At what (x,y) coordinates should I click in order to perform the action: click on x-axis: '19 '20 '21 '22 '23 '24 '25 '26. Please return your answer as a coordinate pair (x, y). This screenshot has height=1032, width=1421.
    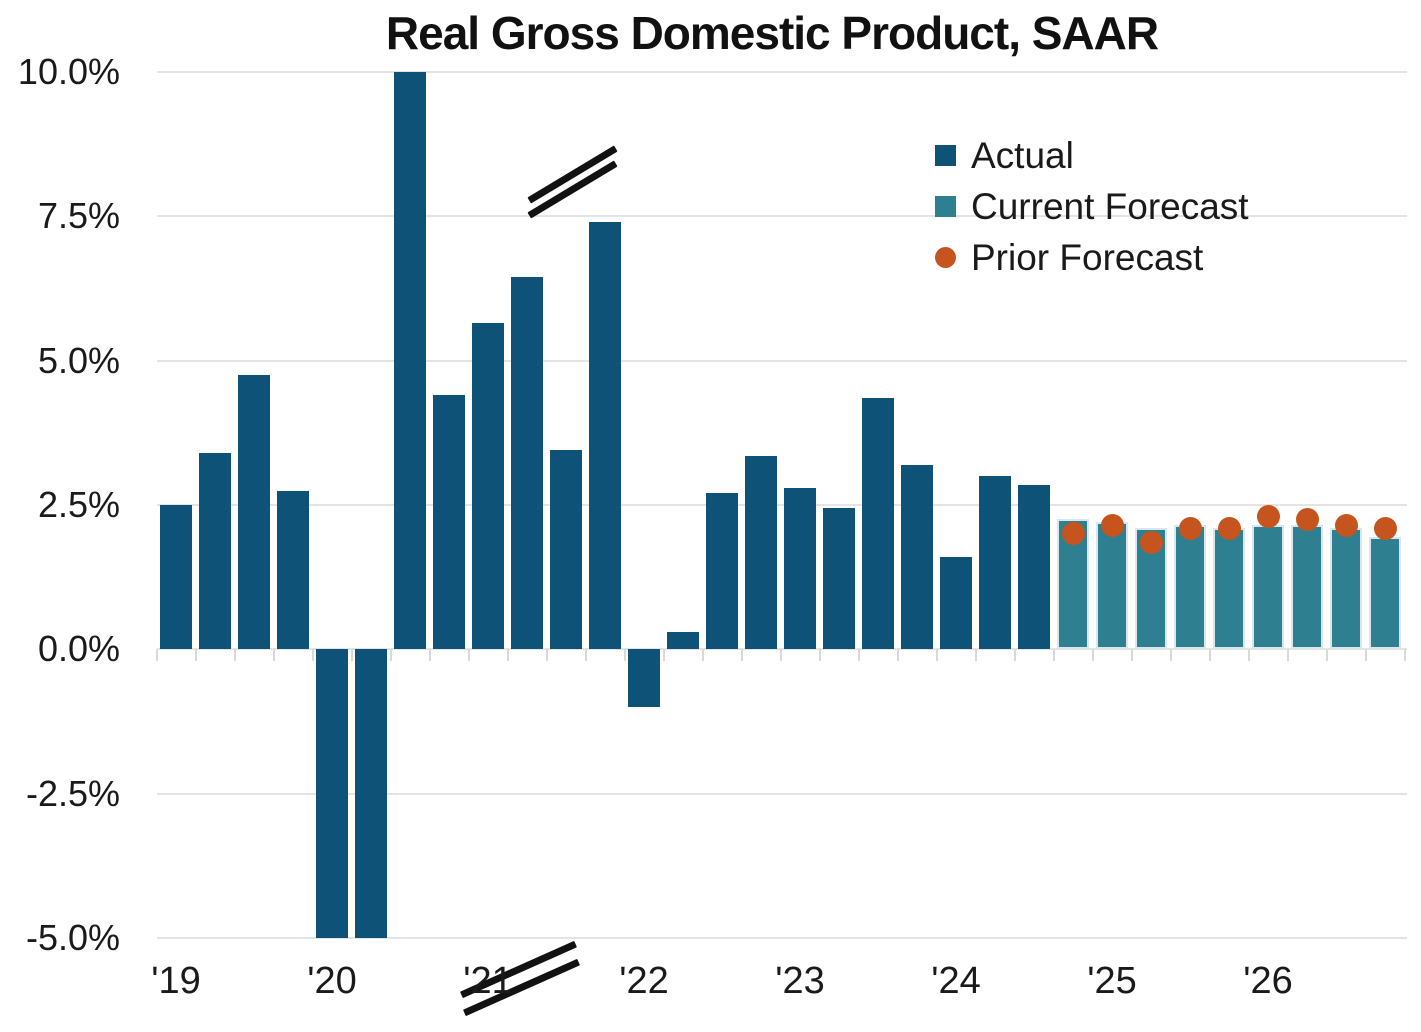
    Looking at the image, I should click on (779, 982).